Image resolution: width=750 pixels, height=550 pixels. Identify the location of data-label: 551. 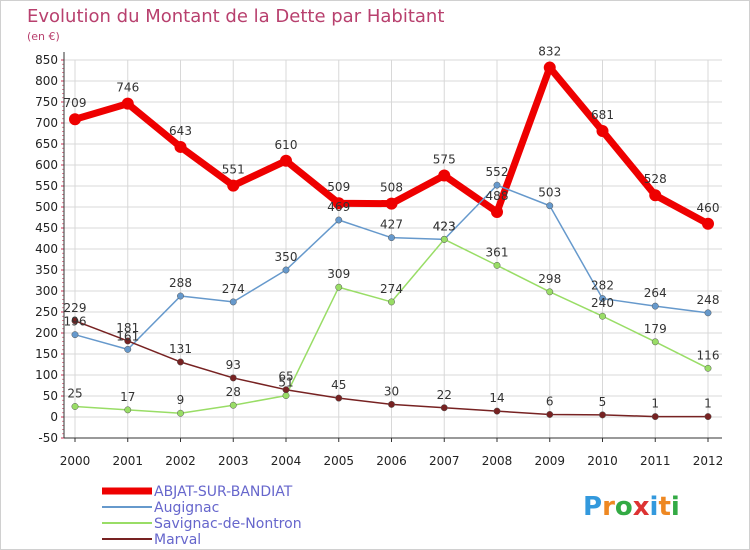
(233, 170).